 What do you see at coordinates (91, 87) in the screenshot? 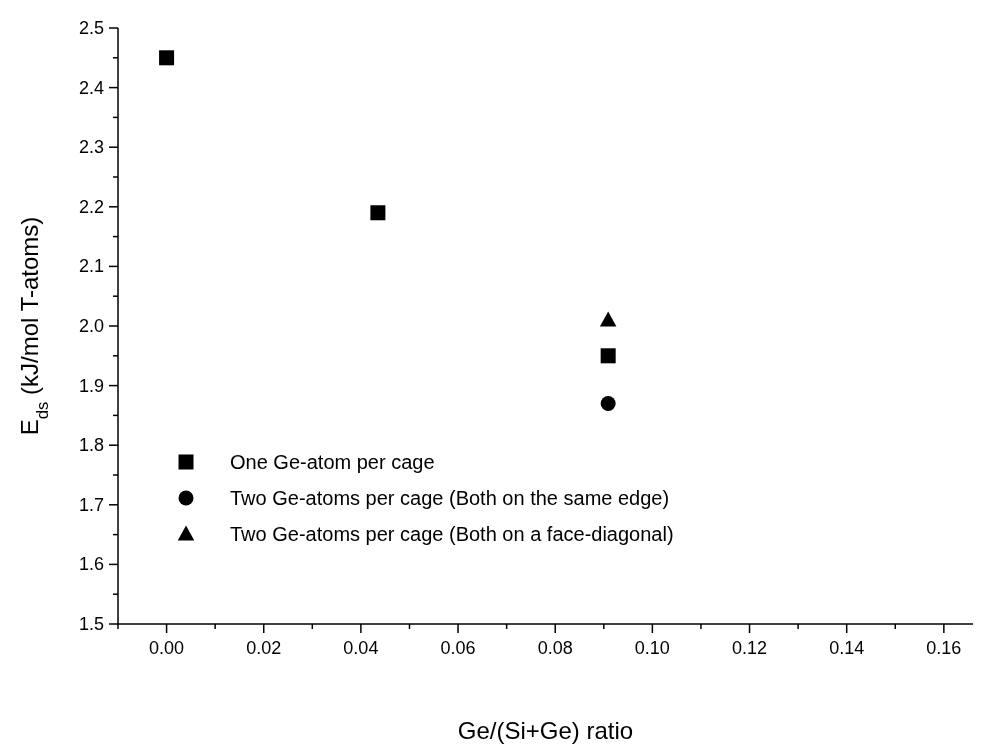
I see `y-tick-label: 2.4` at bounding box center [91, 87].